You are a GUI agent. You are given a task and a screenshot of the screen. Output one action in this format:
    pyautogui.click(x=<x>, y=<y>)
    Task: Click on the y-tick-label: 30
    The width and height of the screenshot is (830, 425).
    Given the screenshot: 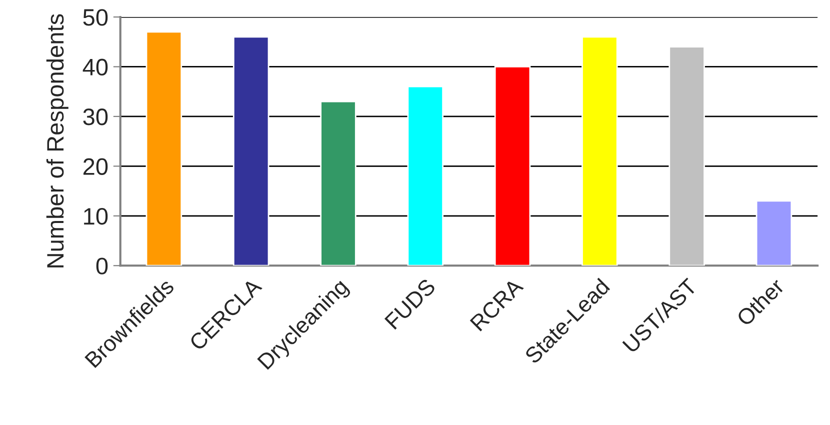 What is the action you would take?
    pyautogui.click(x=95, y=117)
    